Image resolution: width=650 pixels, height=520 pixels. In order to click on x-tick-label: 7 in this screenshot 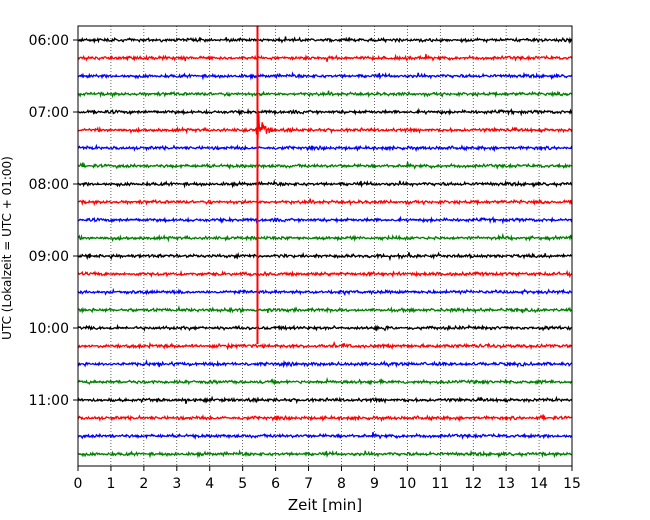, I will do `click(308, 484)`.